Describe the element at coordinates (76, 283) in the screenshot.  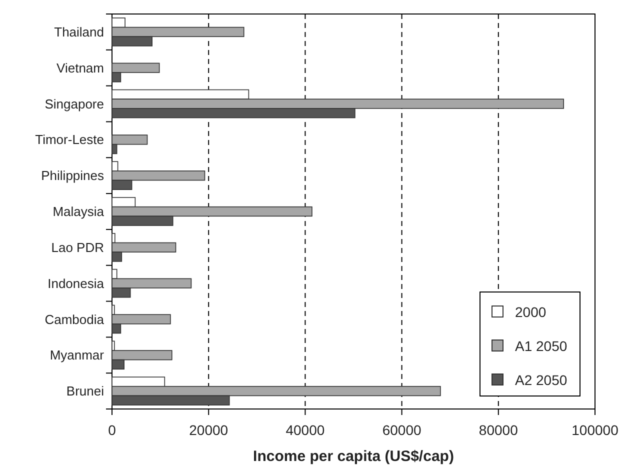
I see `y-tick-label: Indonesia` at that location.